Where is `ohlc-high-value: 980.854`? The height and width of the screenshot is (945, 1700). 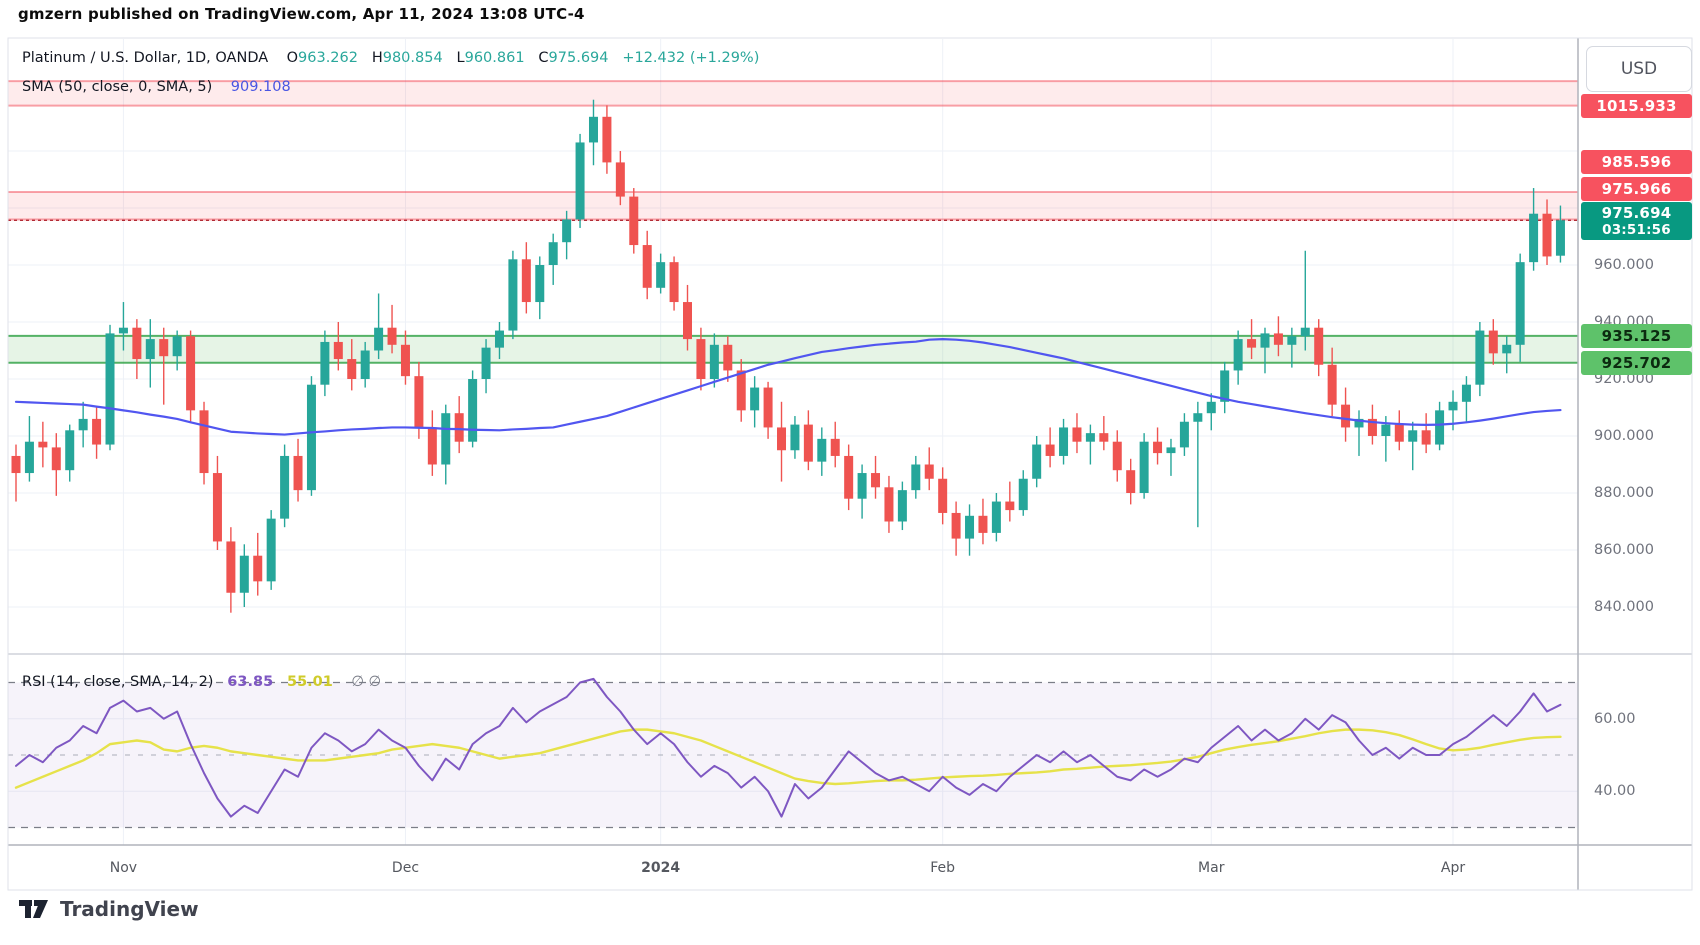 ohlc-high-value: 980.854 is located at coordinates (412, 58).